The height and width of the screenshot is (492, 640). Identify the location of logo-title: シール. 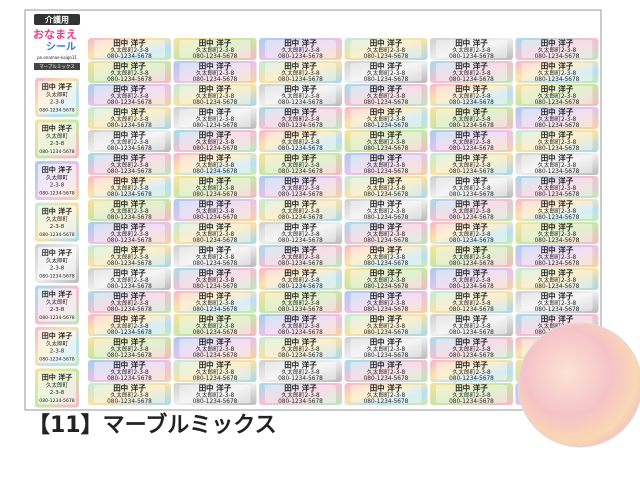
(61, 47).